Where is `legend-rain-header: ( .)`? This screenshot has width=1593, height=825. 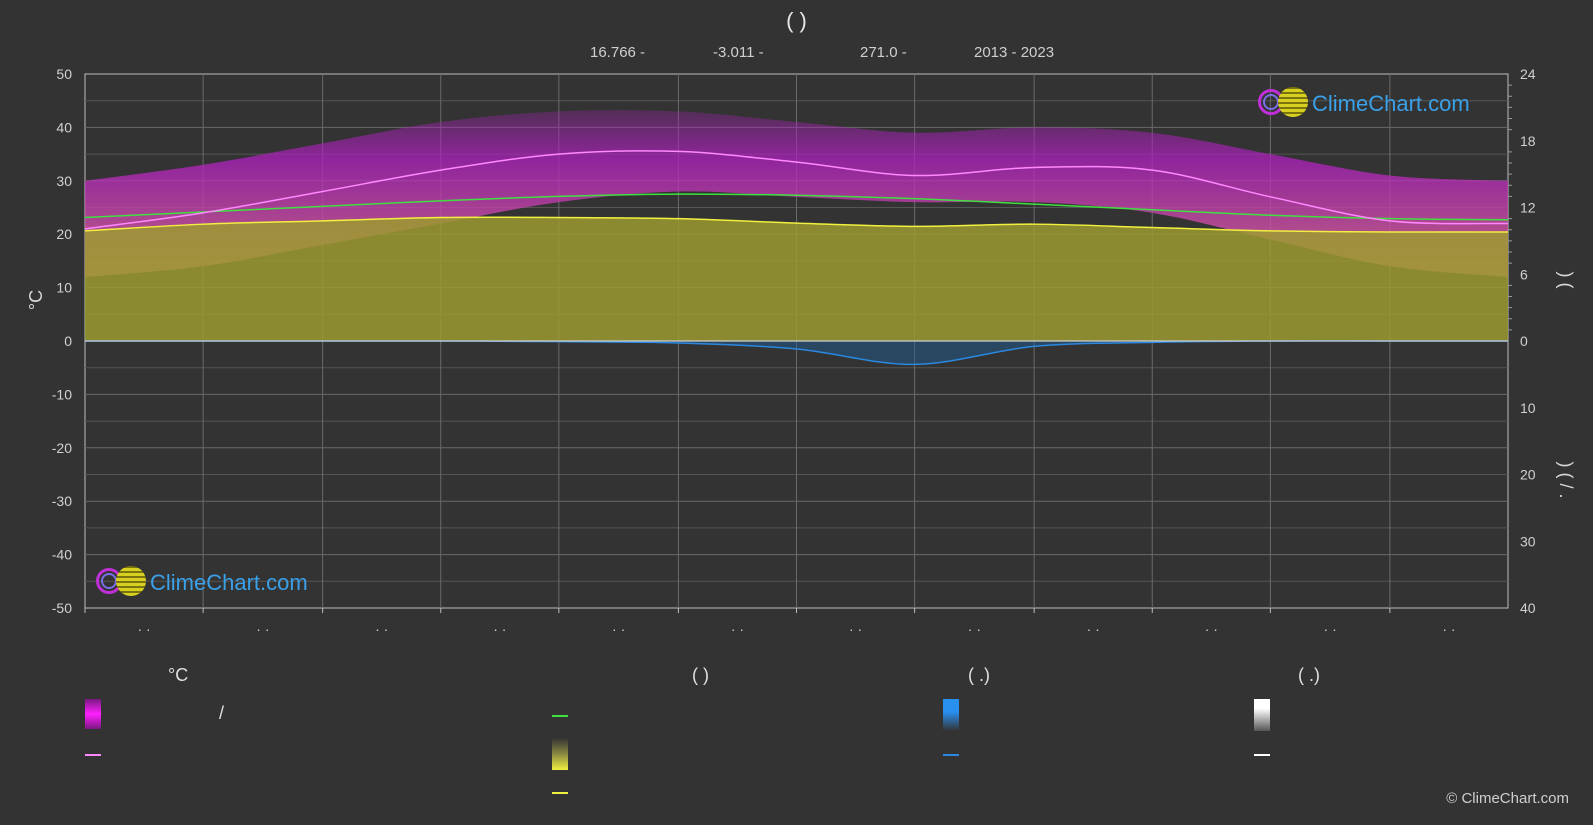
legend-rain-header: ( .) is located at coordinates (979, 675).